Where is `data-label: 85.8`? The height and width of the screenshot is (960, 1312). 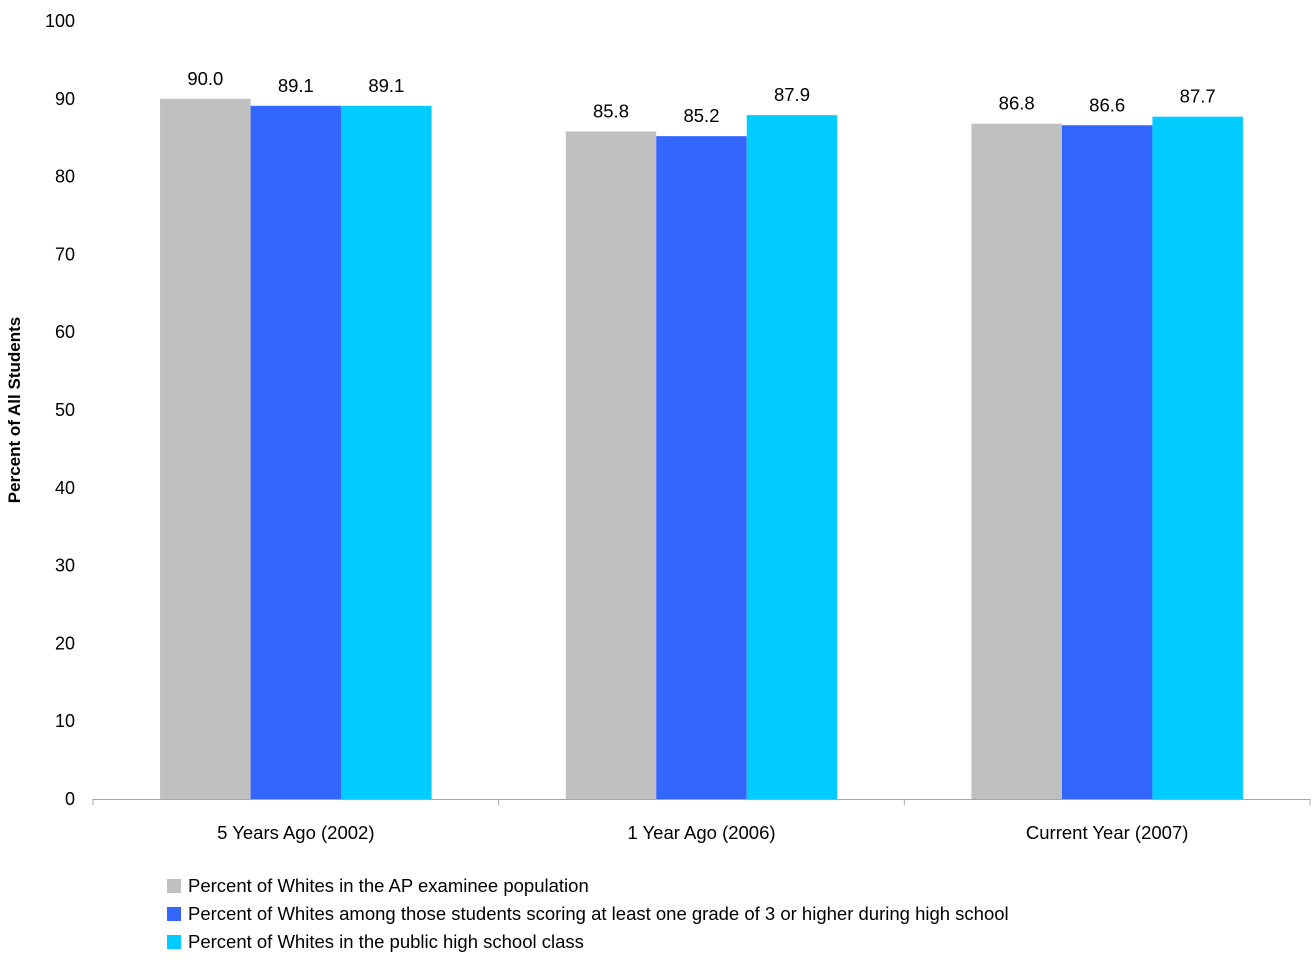 data-label: 85.8 is located at coordinates (611, 110).